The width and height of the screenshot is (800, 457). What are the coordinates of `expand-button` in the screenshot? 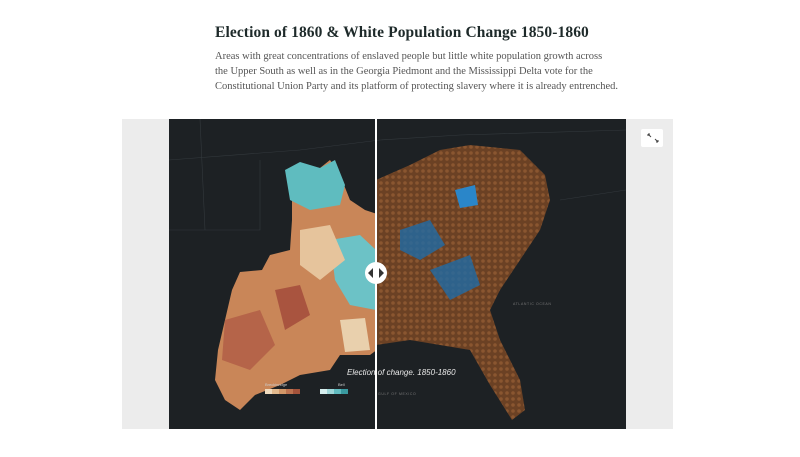 It's located at (652, 138).